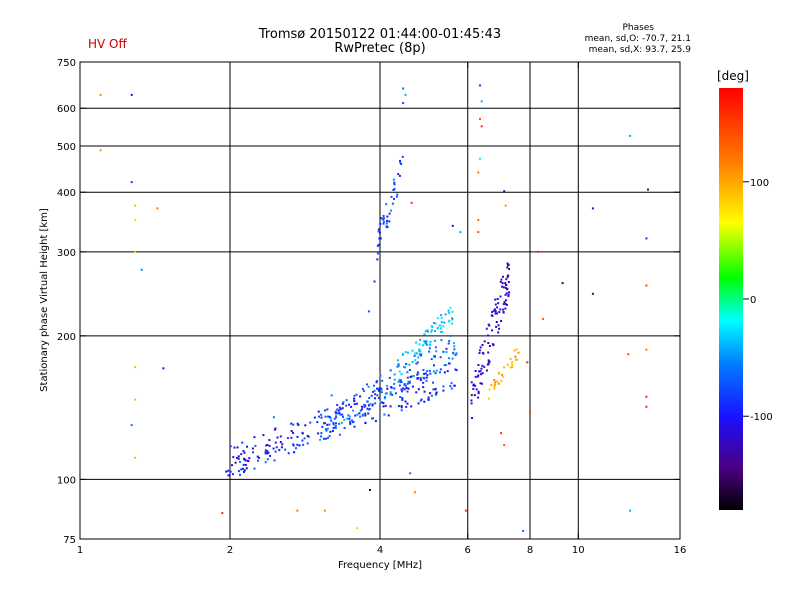 The height and width of the screenshot is (600, 800). I want to click on x-tick-label: 4, so click(380, 550).